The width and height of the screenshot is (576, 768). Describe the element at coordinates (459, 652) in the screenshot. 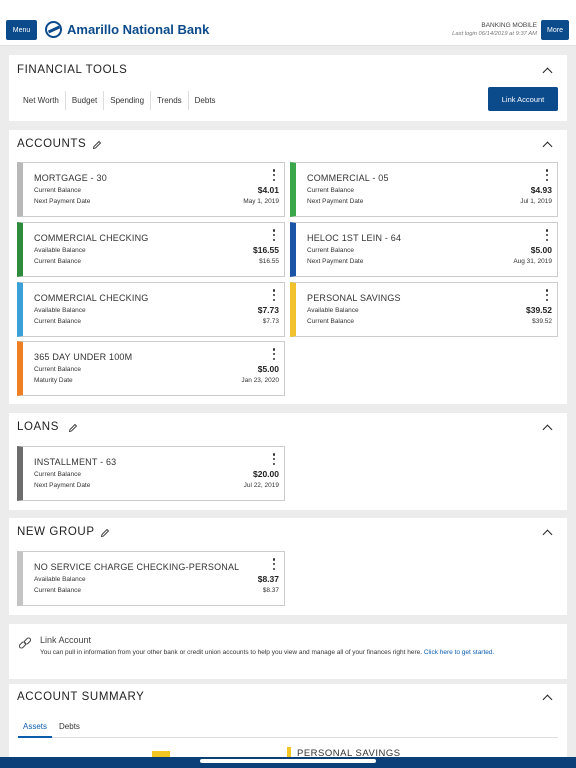

I see `get-started-link: Click here to get started.` at that location.